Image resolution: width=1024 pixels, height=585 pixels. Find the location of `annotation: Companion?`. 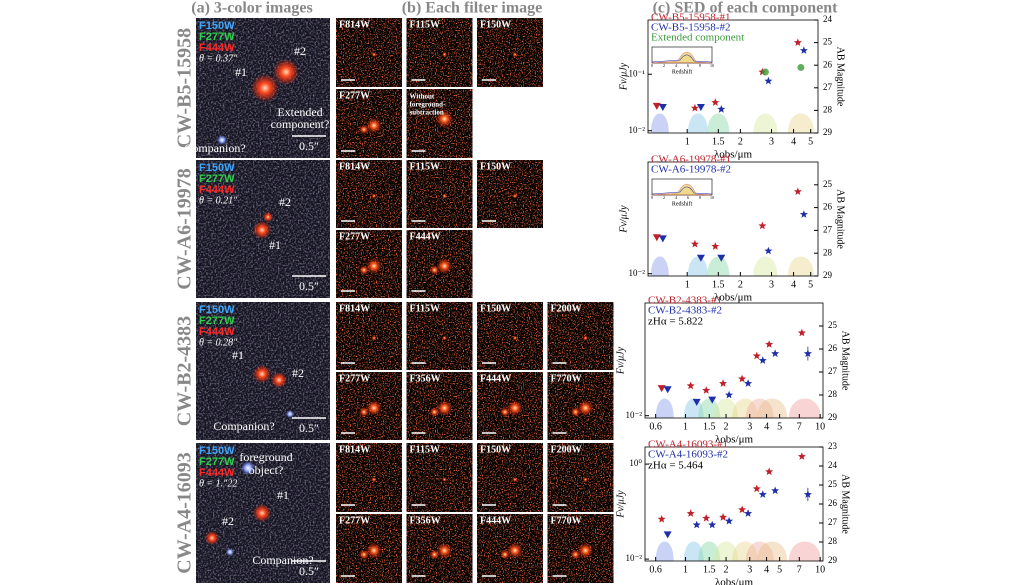

annotation: Companion? is located at coordinates (243, 426).